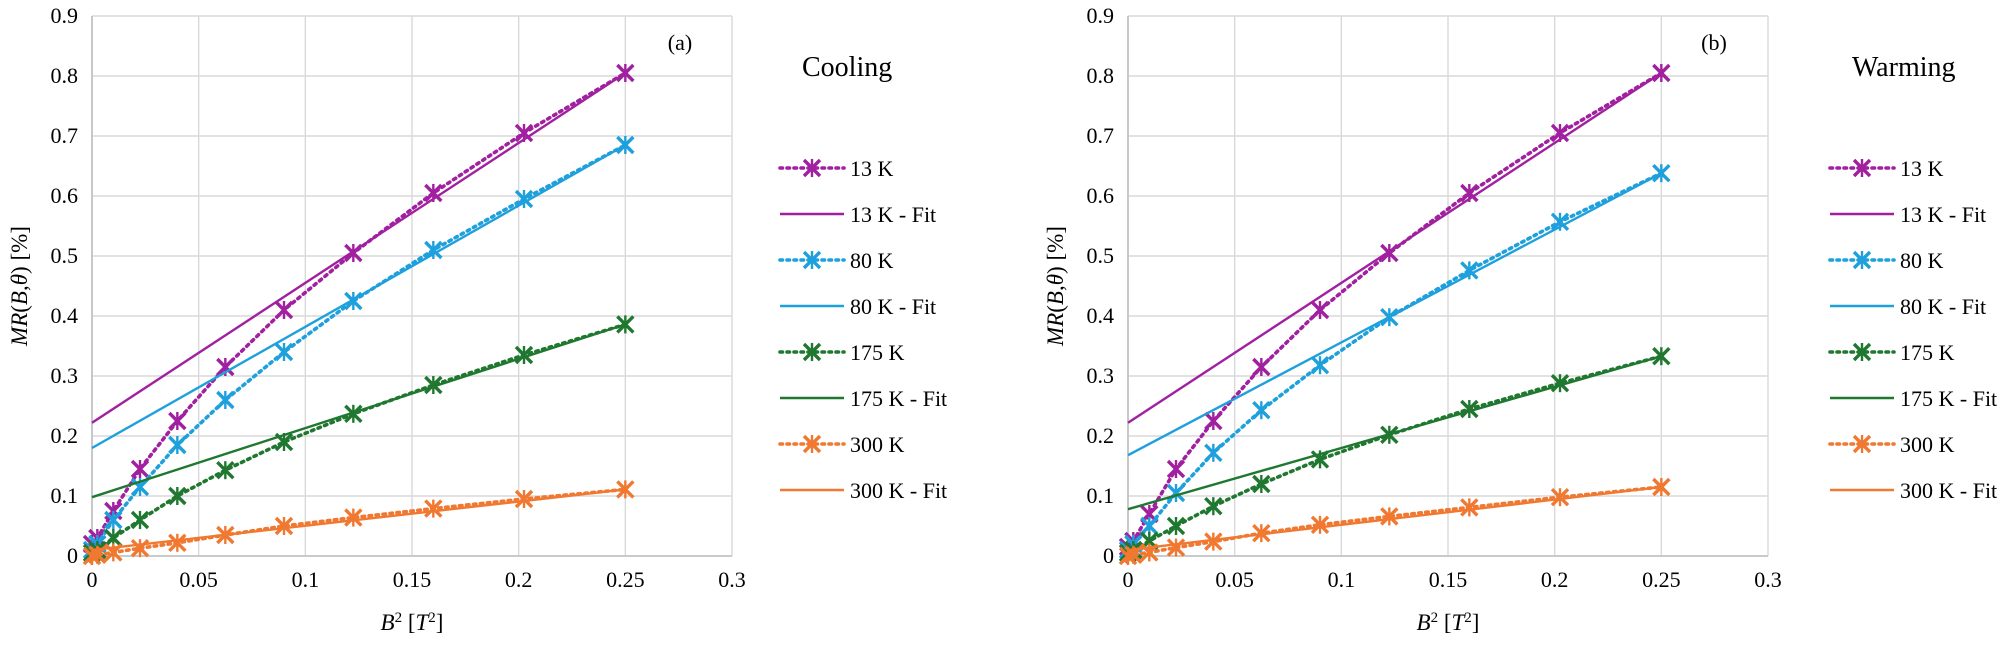 Image resolution: width=2008 pixels, height=650 pixels. I want to click on series-80-k---fit, so click(1394, 314).